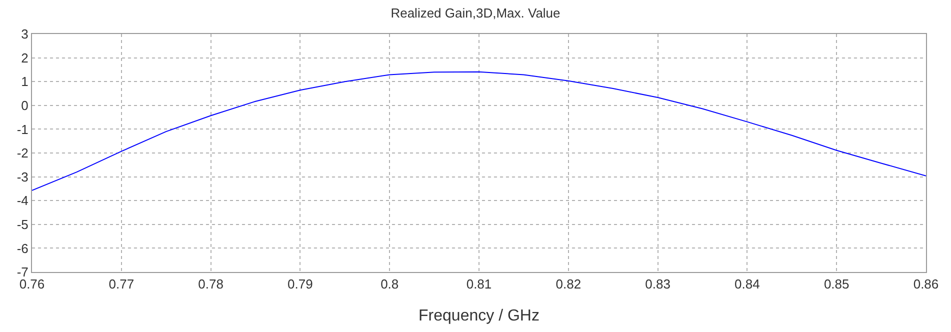 Image resolution: width=951 pixels, height=332 pixels. I want to click on y-tick-label: -5, so click(22, 224).